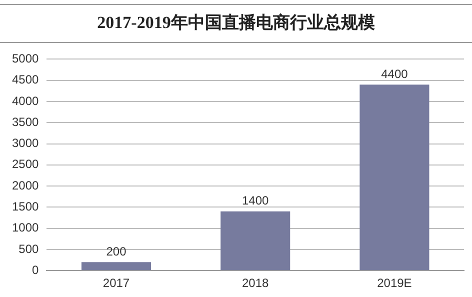 This screenshot has height=297, width=472. What do you see at coordinates (36, 269) in the screenshot?
I see `y-tick-label: 0` at bounding box center [36, 269].